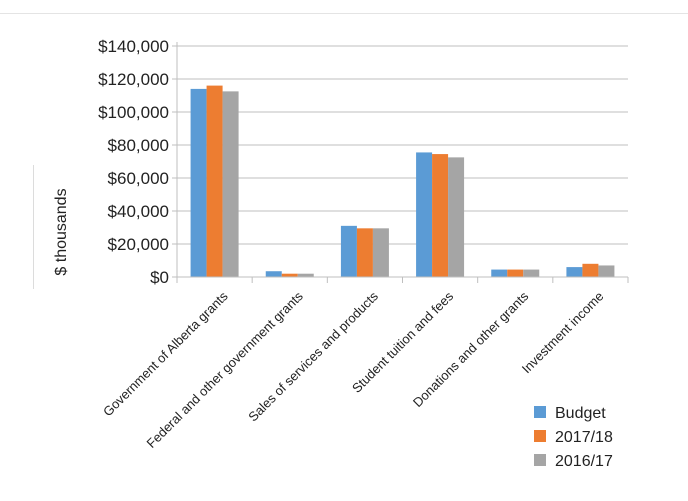  I want to click on x-category-label: Federal and other government grants, so click(224, 369).